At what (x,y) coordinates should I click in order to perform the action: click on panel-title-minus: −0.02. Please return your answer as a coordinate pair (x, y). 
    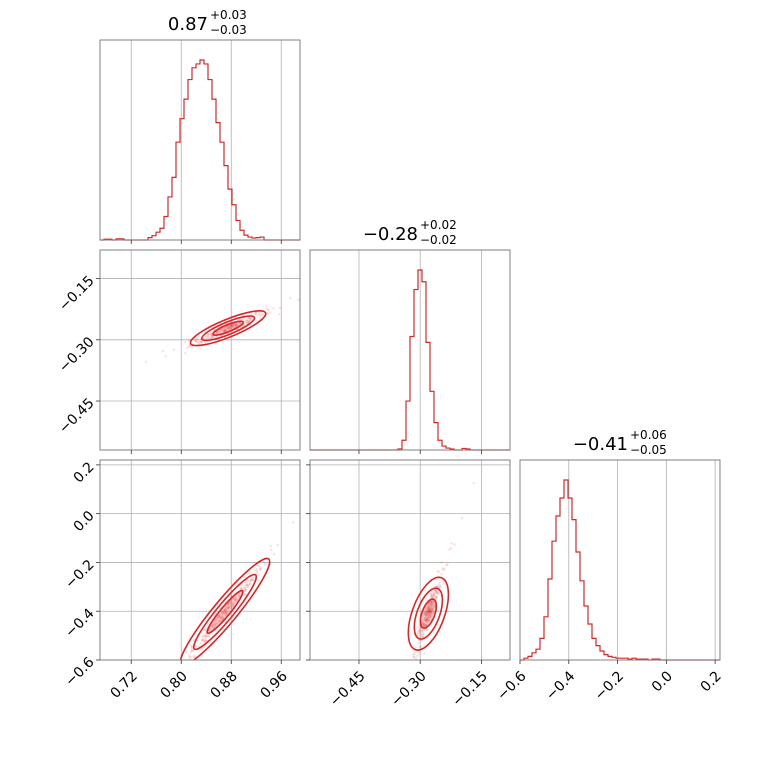
    Looking at the image, I should click on (438, 240).